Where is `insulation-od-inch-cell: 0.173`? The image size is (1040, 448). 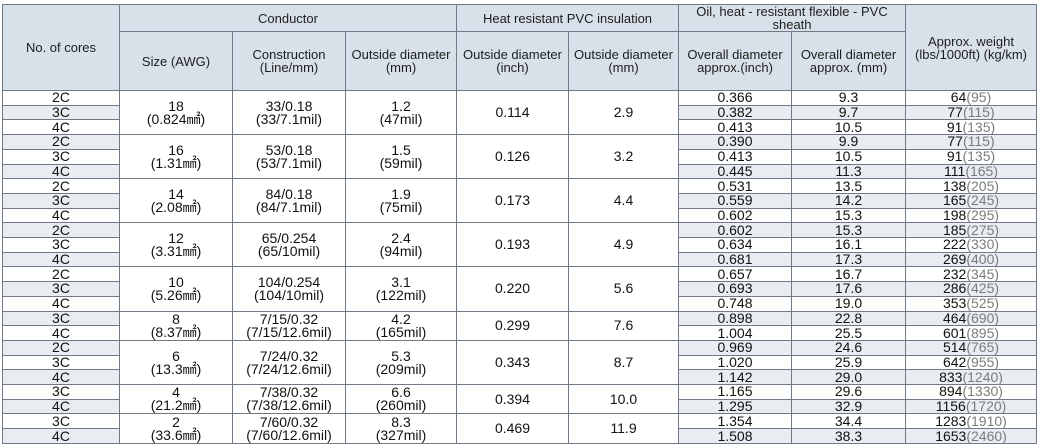 insulation-od-inch-cell: 0.173 is located at coordinates (512, 201).